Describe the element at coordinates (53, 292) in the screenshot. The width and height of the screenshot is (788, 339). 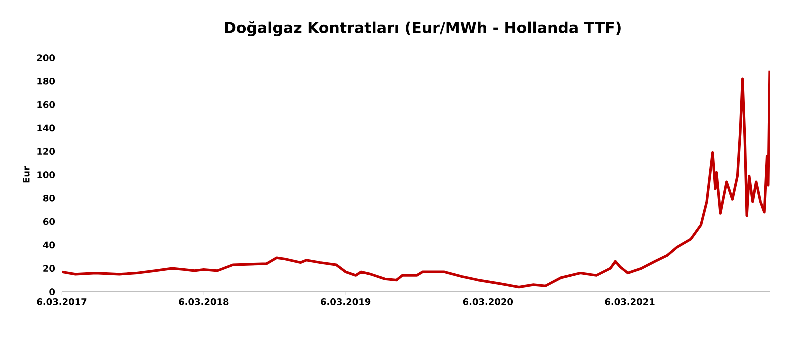
I see `y-tick-label: 0` at that location.